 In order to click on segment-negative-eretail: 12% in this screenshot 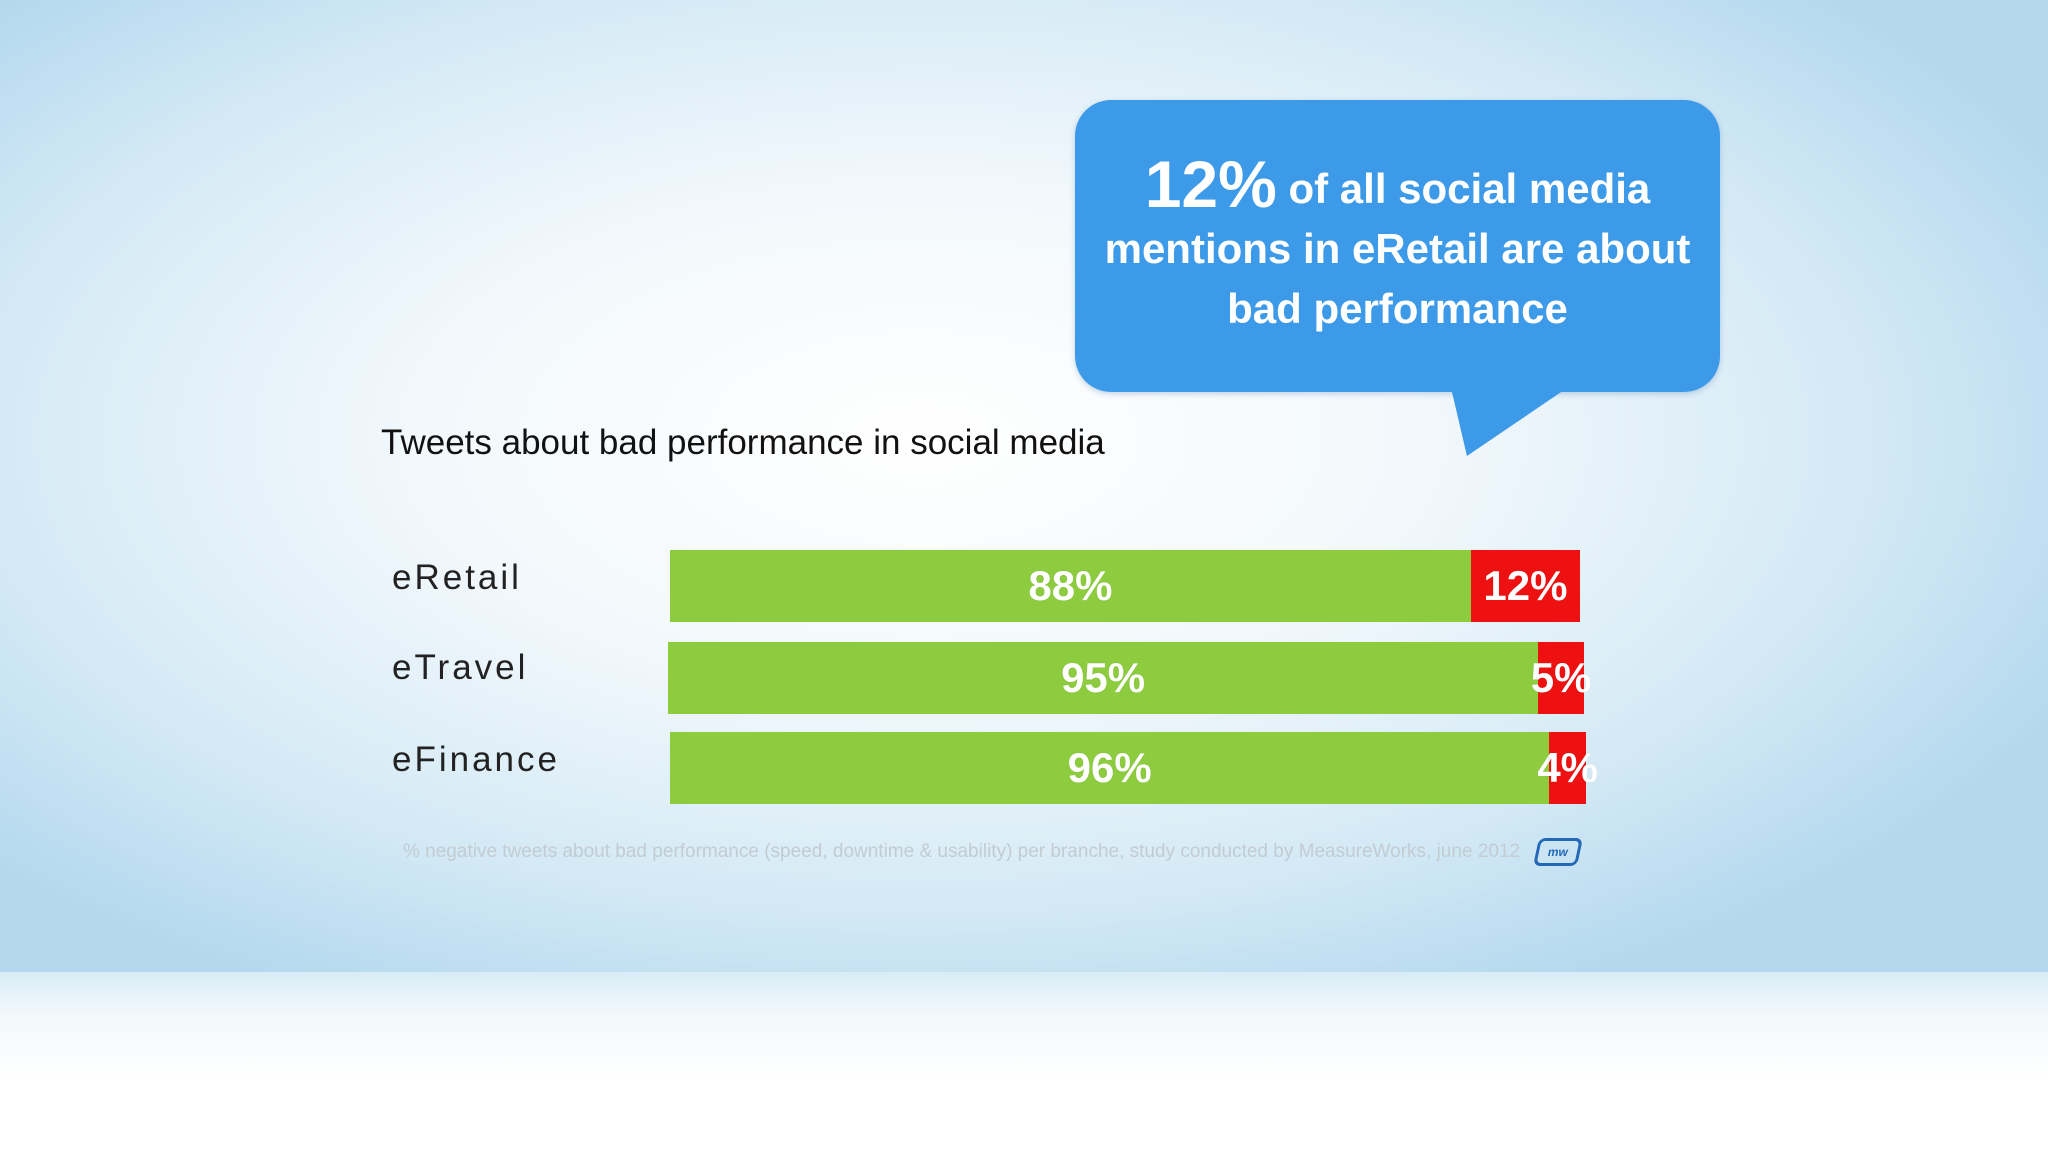, I will do `click(1525, 586)`.